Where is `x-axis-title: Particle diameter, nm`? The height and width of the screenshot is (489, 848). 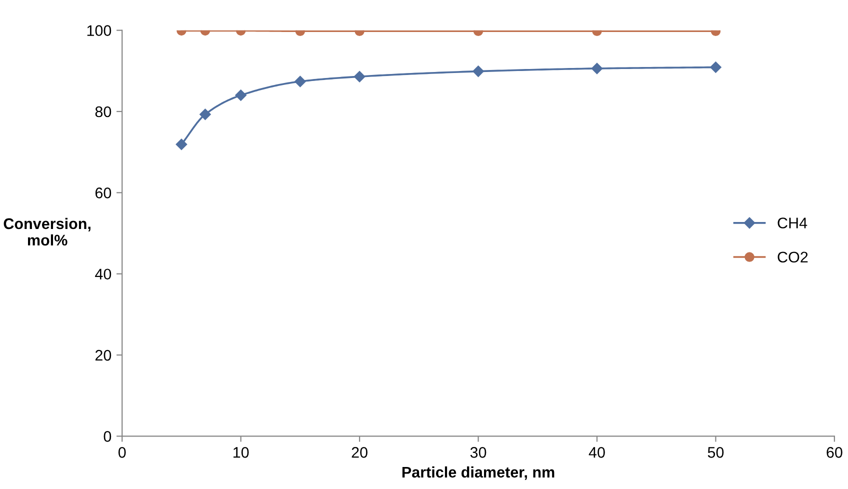
x-axis-title: Particle diameter, nm is located at coordinates (478, 473).